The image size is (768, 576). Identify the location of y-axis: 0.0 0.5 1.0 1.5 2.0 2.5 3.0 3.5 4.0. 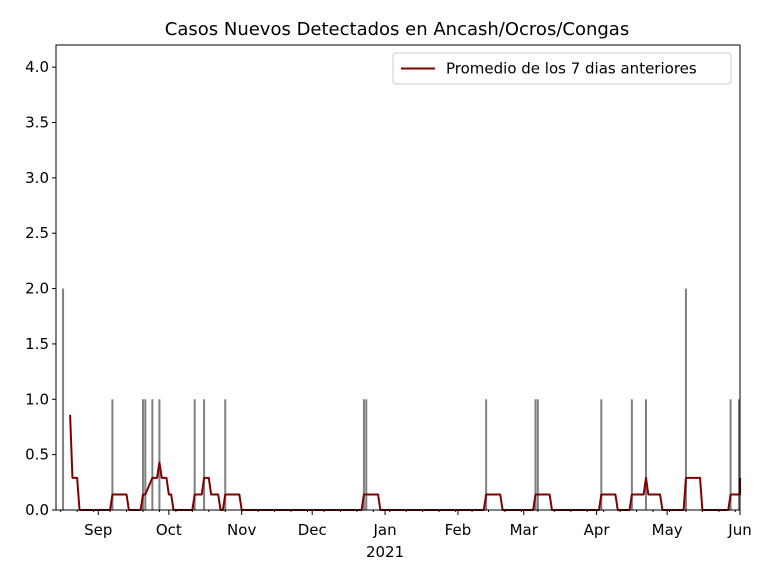
(40, 288).